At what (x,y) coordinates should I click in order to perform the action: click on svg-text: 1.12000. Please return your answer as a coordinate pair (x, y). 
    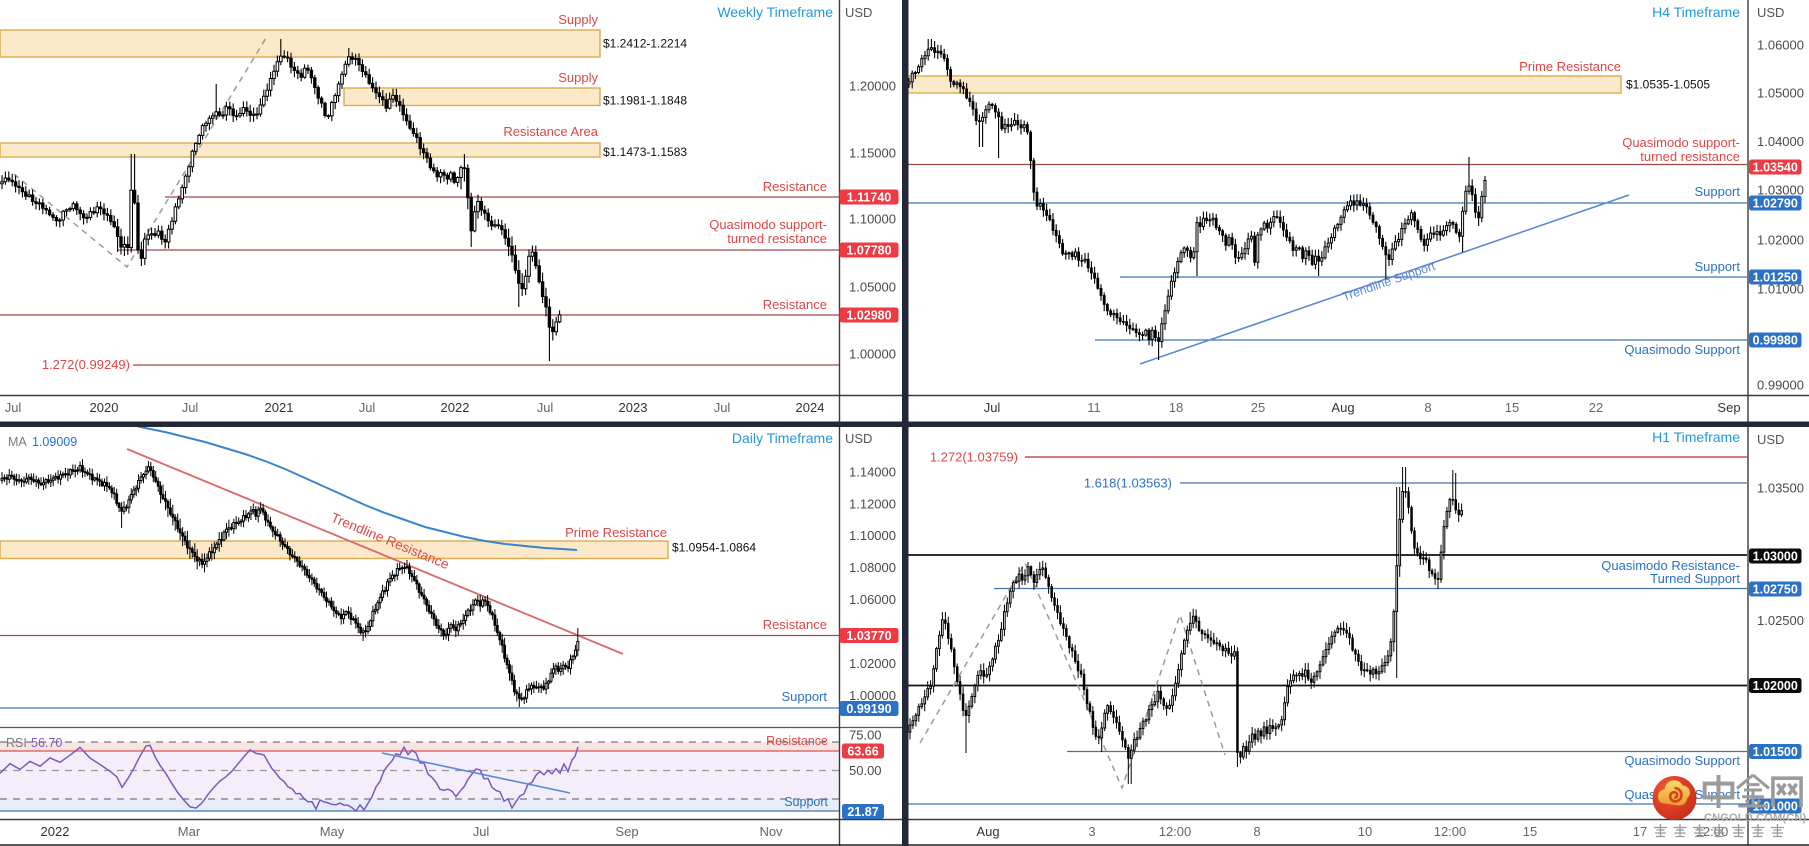
    Looking at the image, I should click on (872, 504).